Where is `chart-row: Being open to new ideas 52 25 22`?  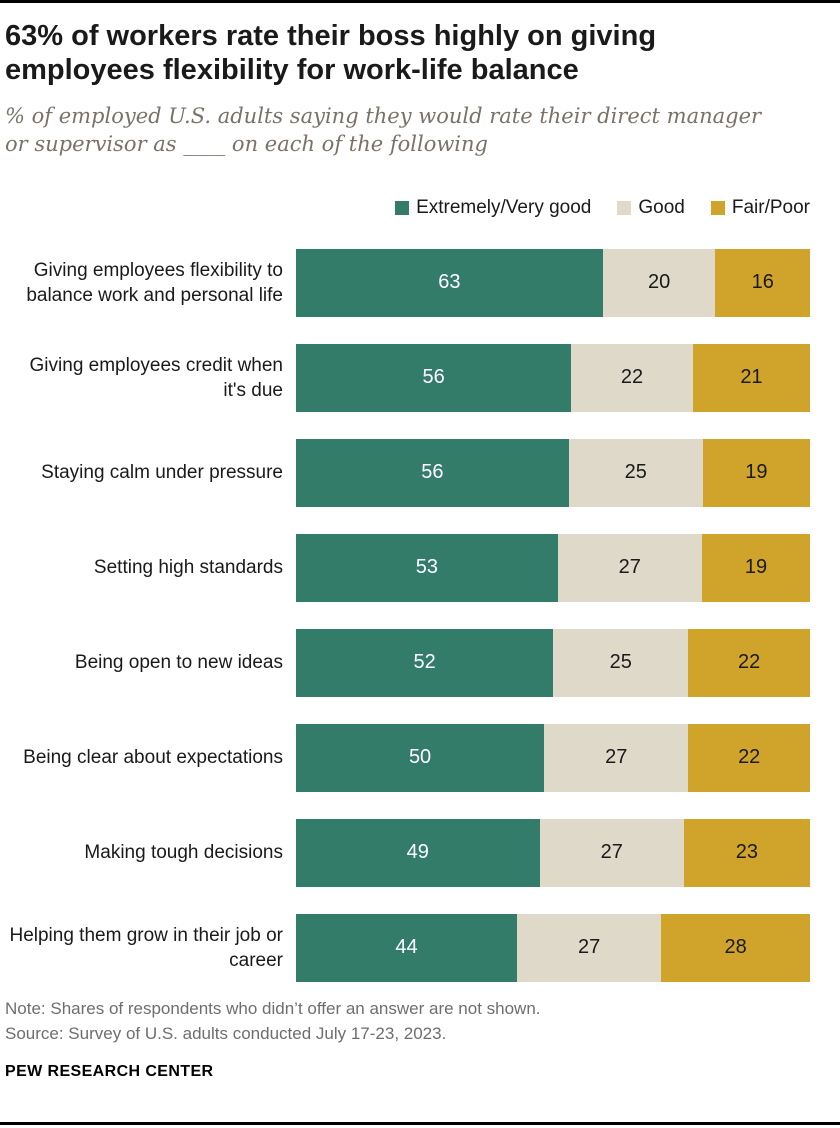
chart-row: Being open to new ideas 52 25 22 is located at coordinates (407, 662).